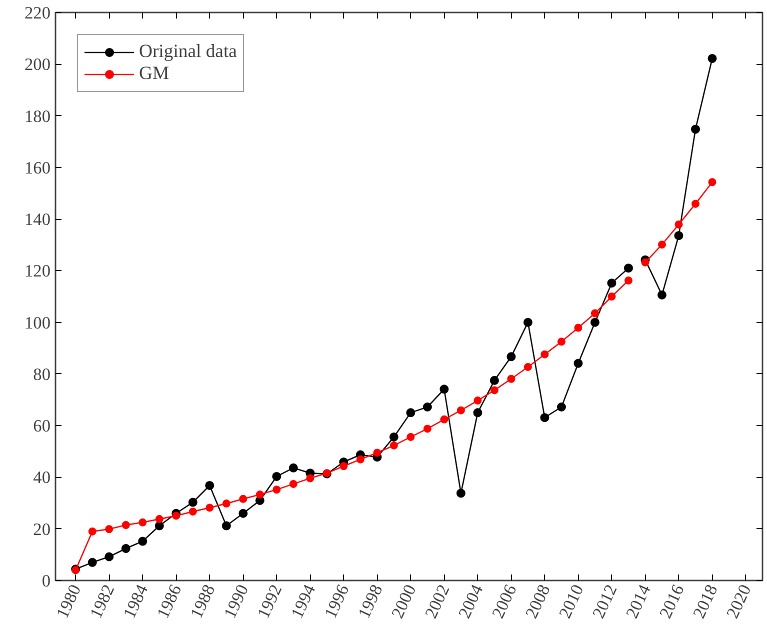 This screenshot has height=635, width=767. Describe the element at coordinates (41, 426) in the screenshot. I see `y-tick-label: 60` at that location.